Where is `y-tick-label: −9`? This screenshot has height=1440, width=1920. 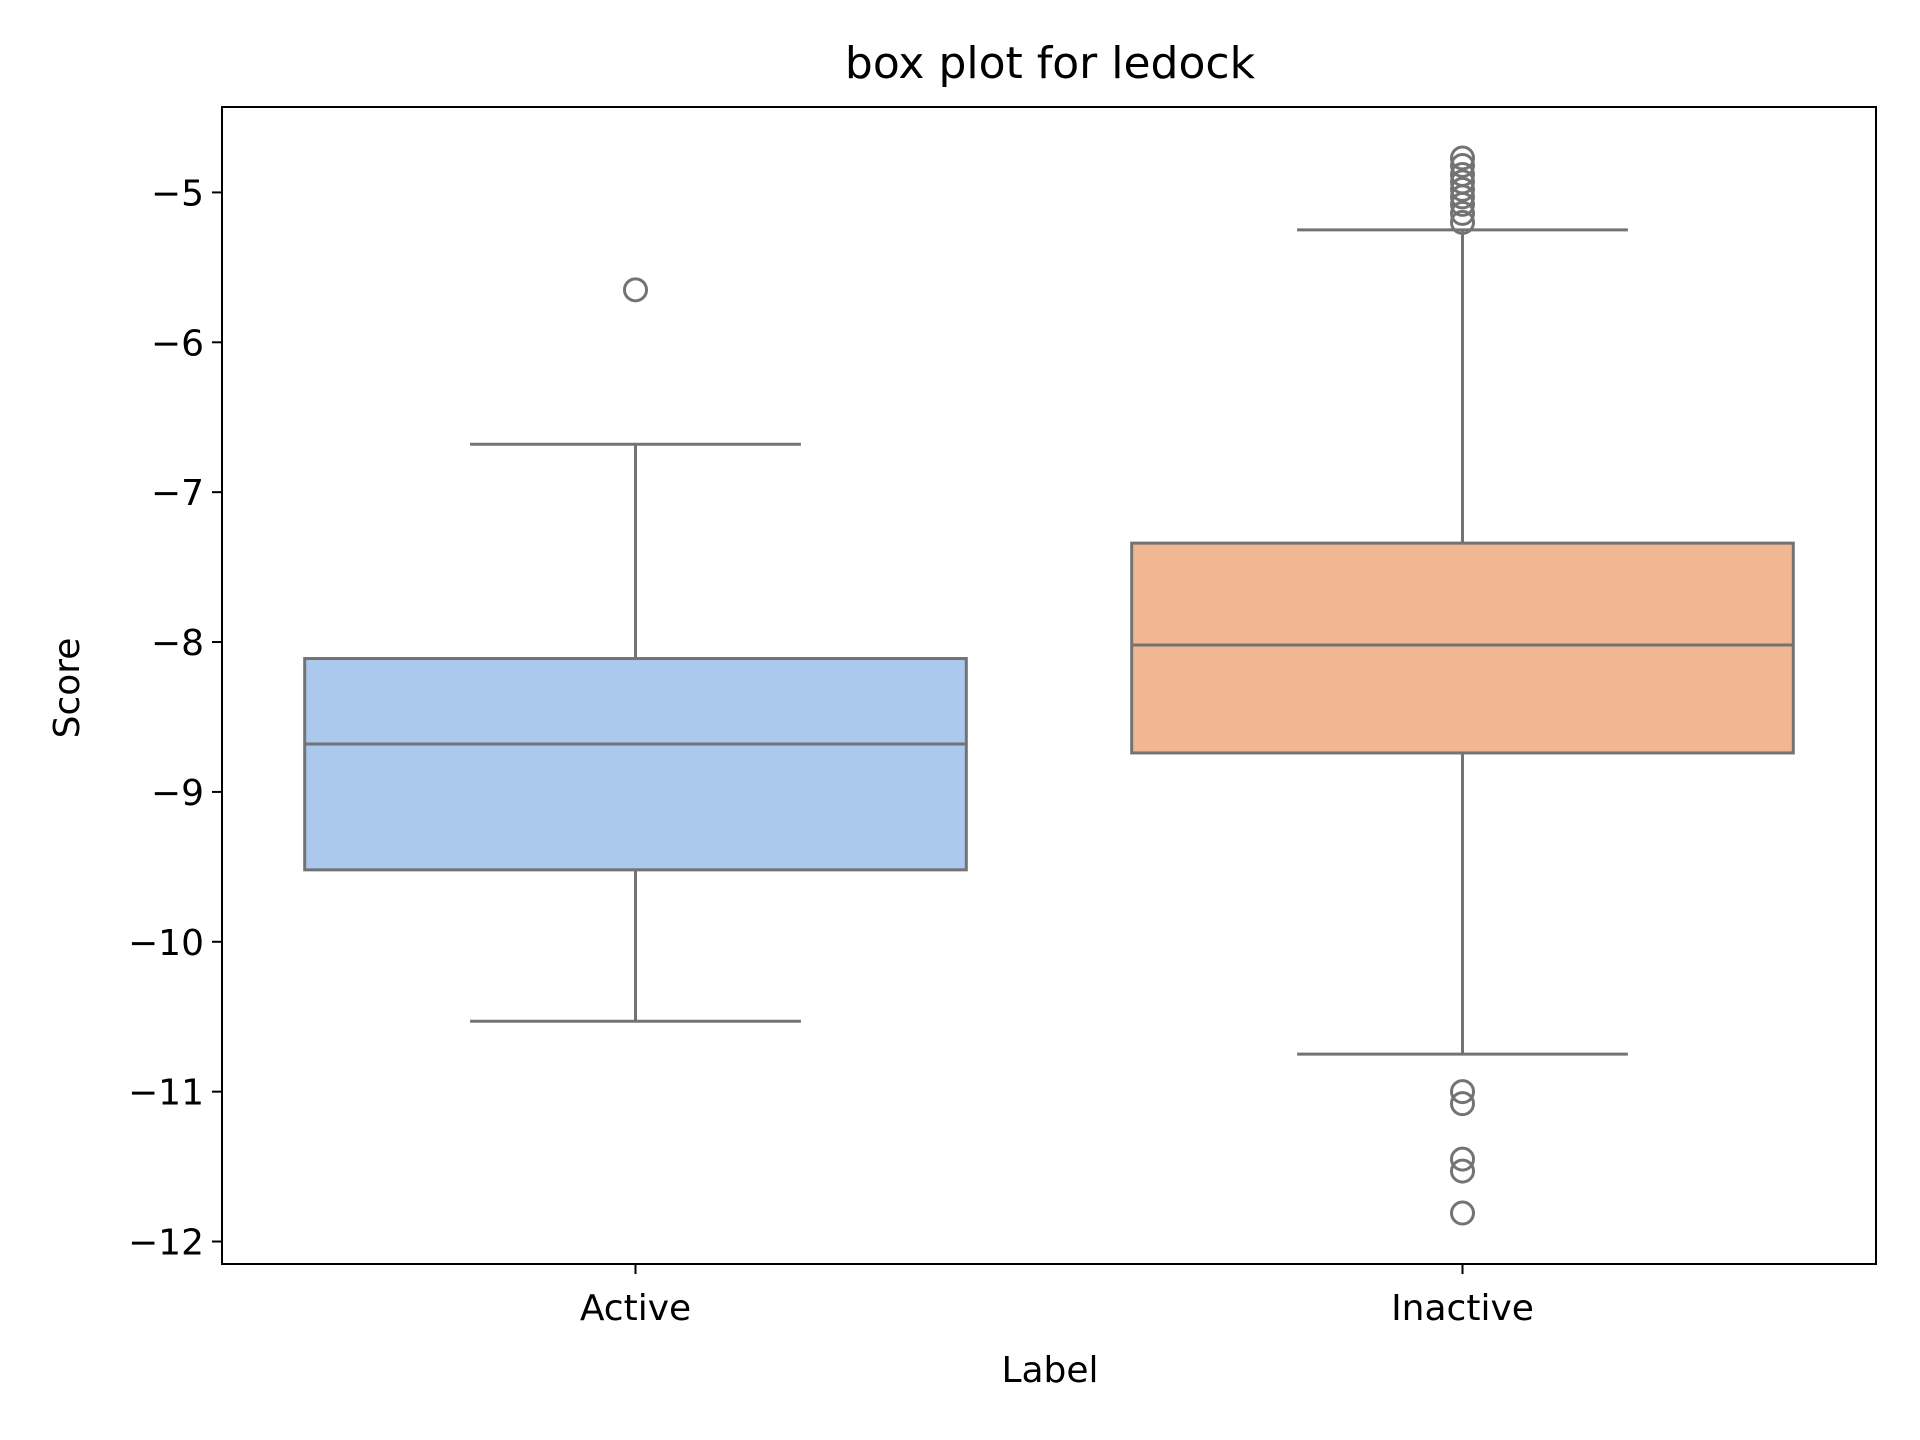 y-tick-label: −9 is located at coordinates (177, 793).